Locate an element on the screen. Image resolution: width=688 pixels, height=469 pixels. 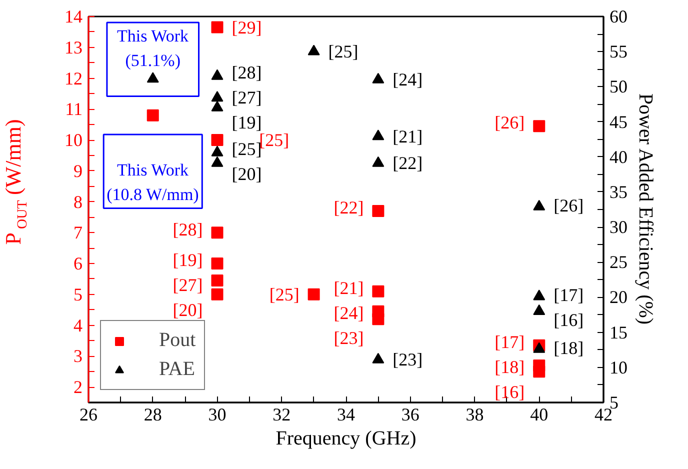
y-tick-label: 13 is located at coordinates (73, 47).